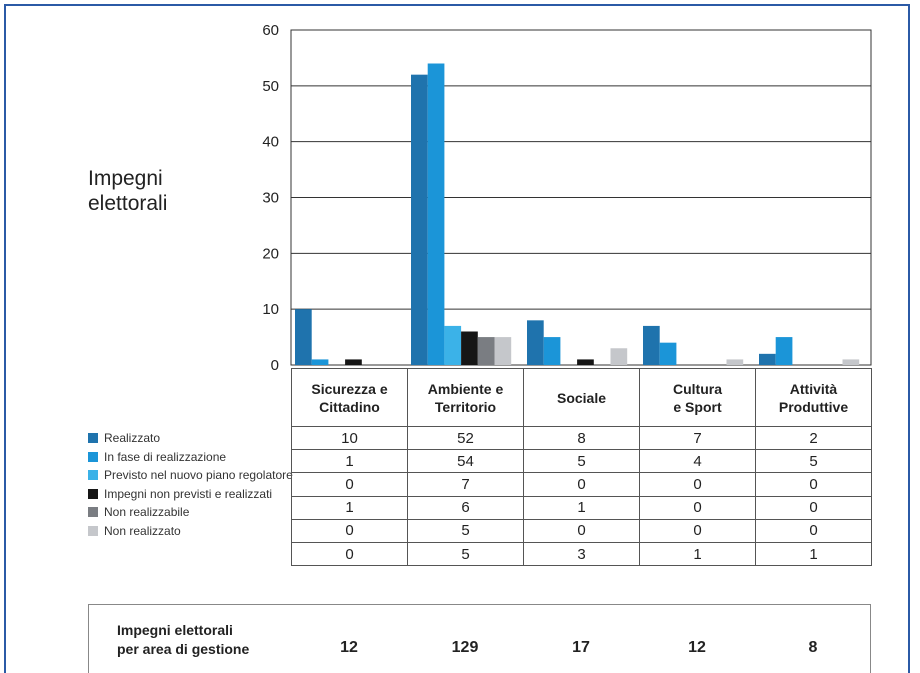  Describe the element at coordinates (697, 461) in the screenshot. I see `table-cell: 4` at that location.